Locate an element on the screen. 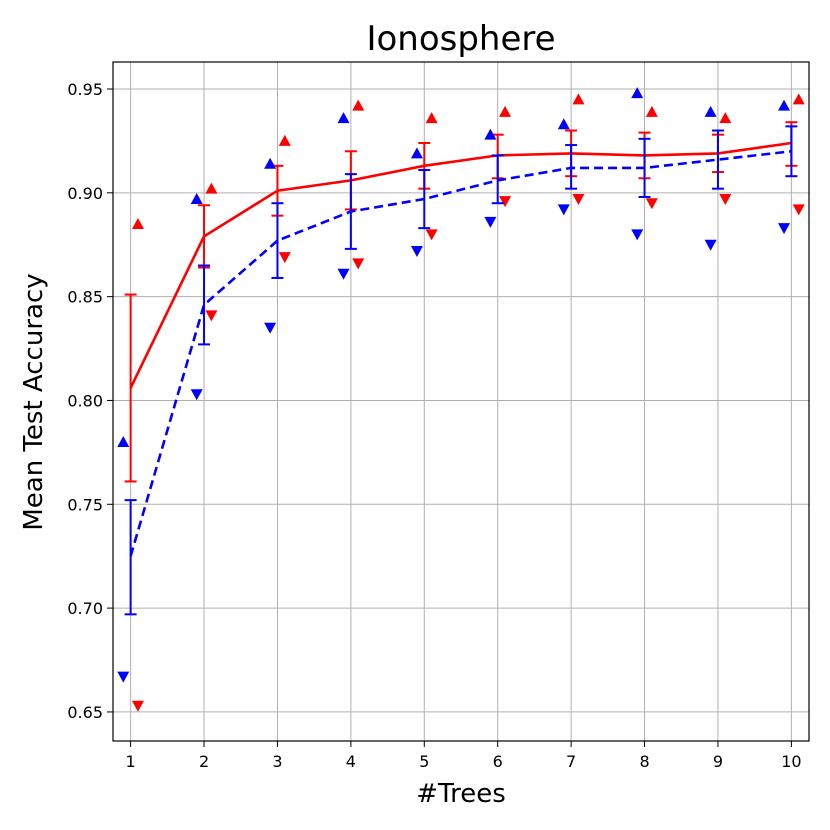 This screenshot has height=830, width=830. y-tick-label: 0.75 is located at coordinates (85, 504).